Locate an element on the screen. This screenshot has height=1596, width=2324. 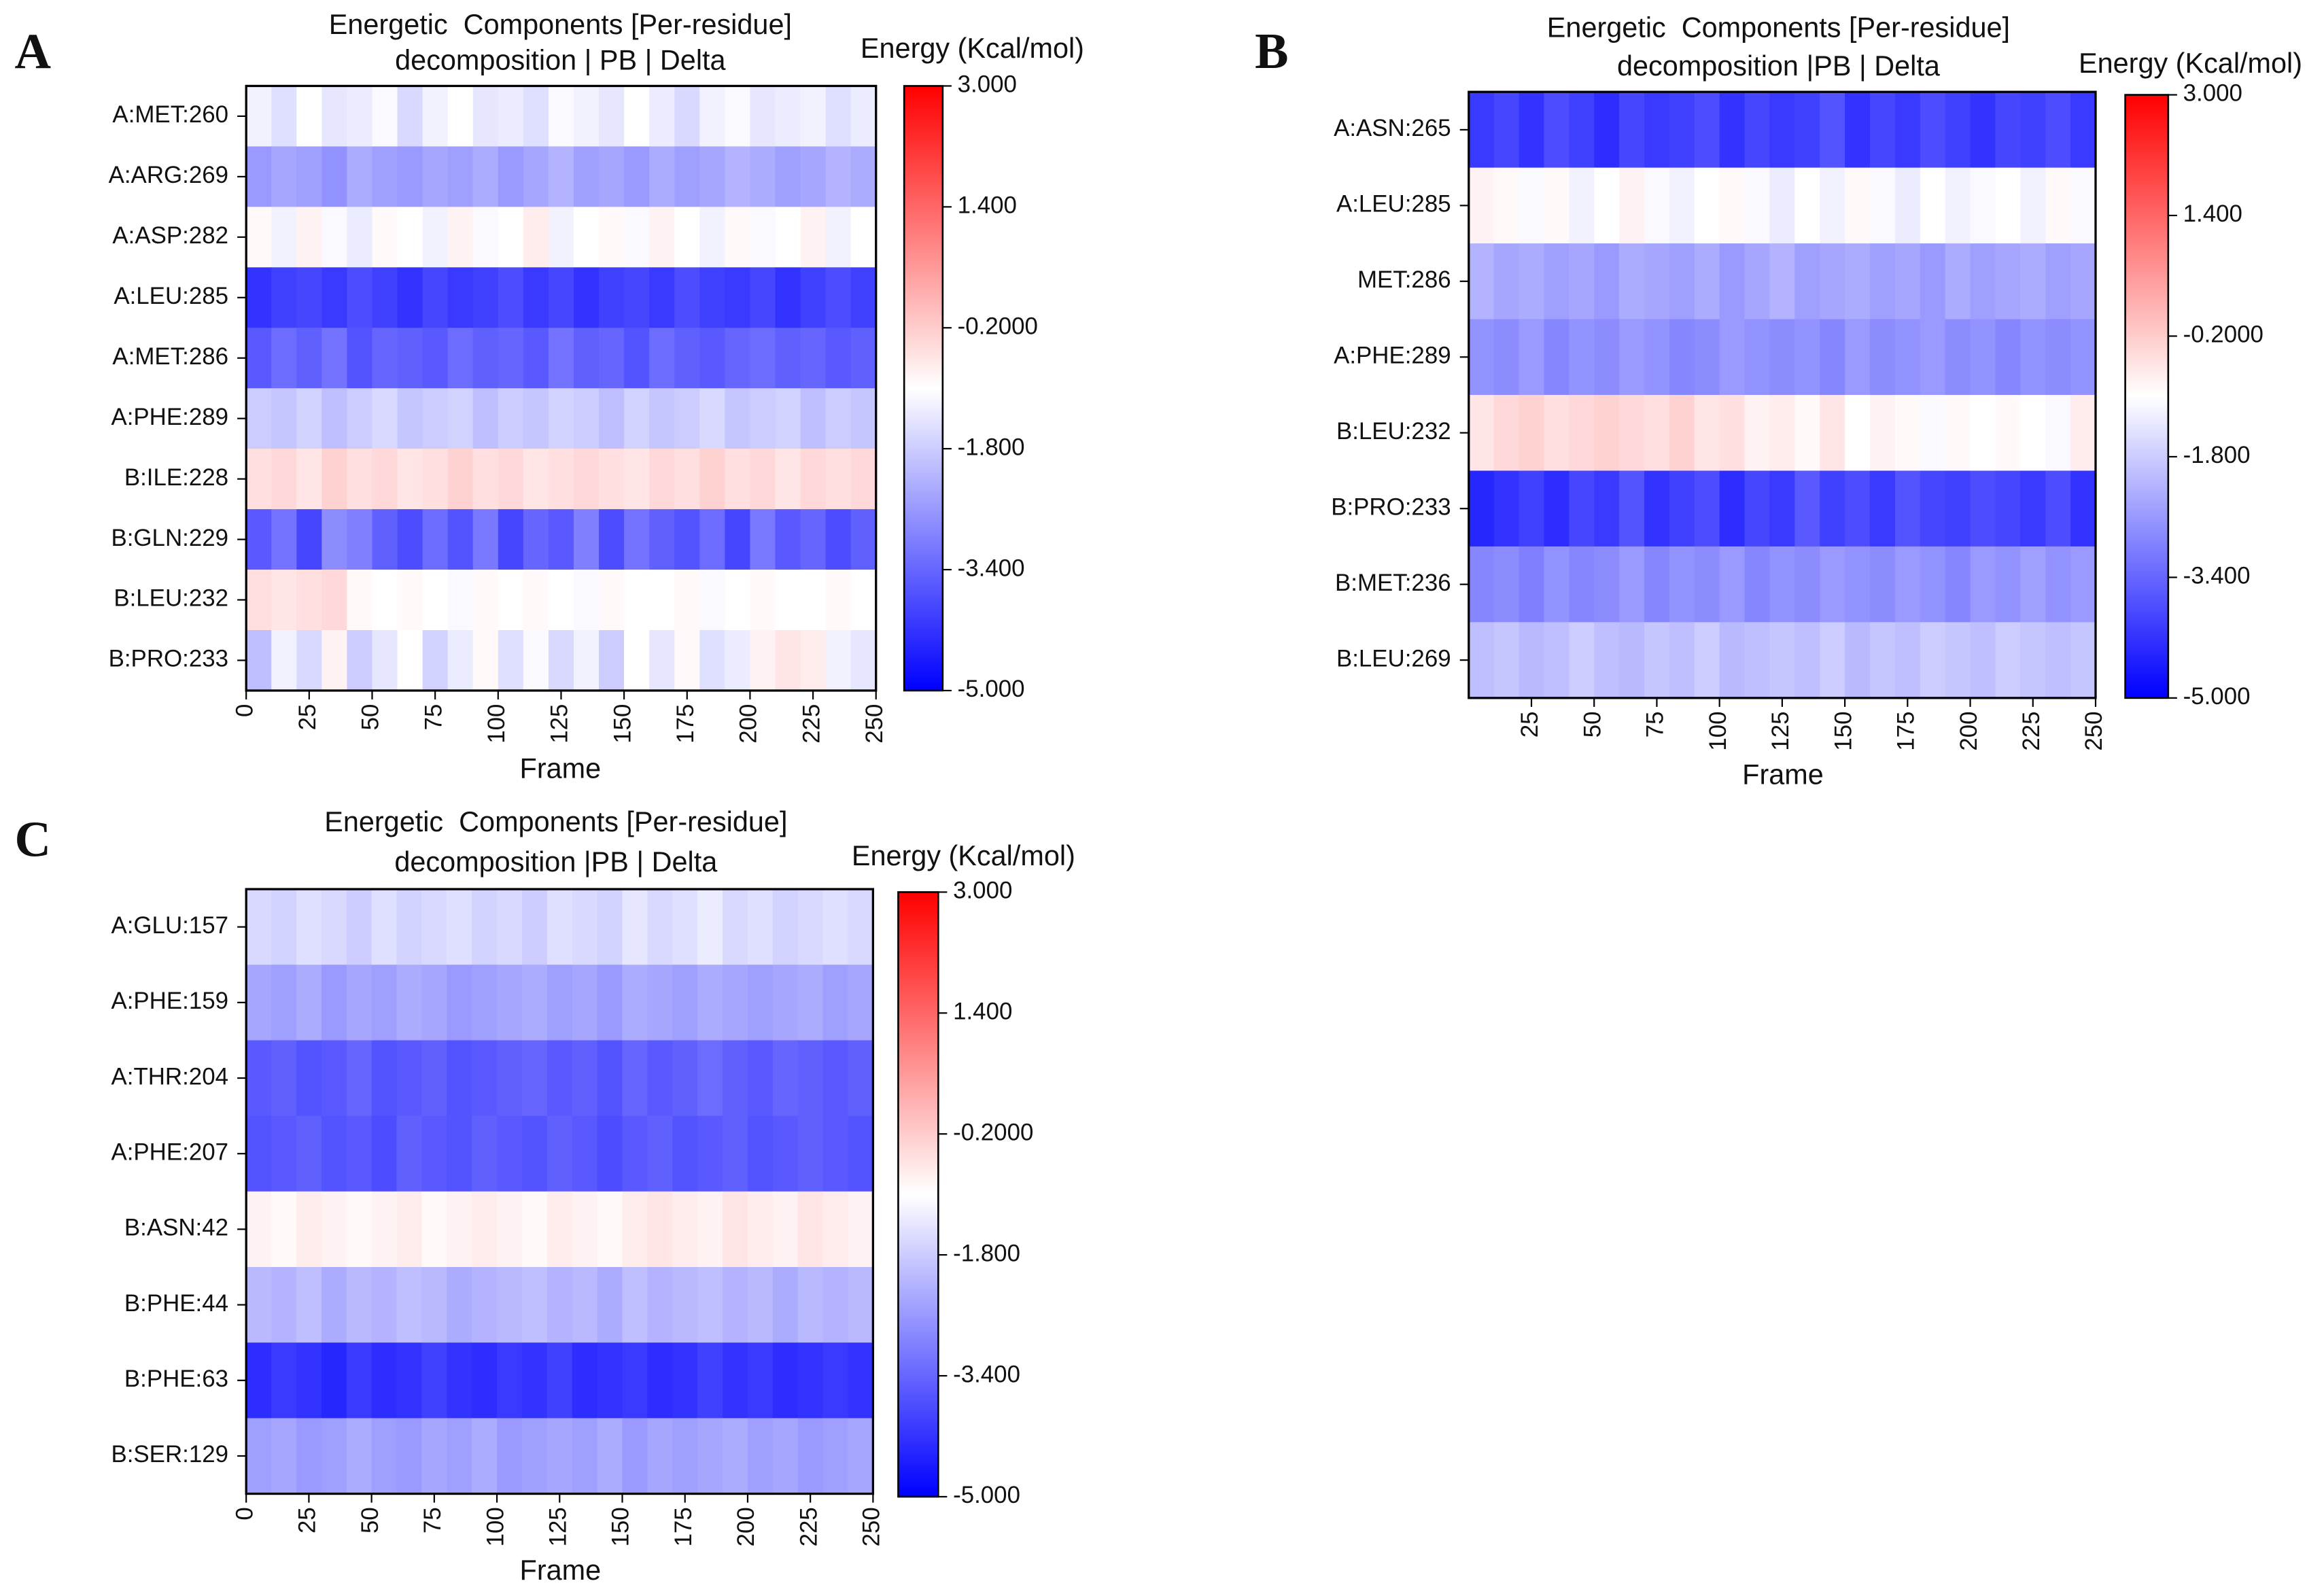
colorbar-tick-label: -3.400 is located at coordinates (986, 1374).